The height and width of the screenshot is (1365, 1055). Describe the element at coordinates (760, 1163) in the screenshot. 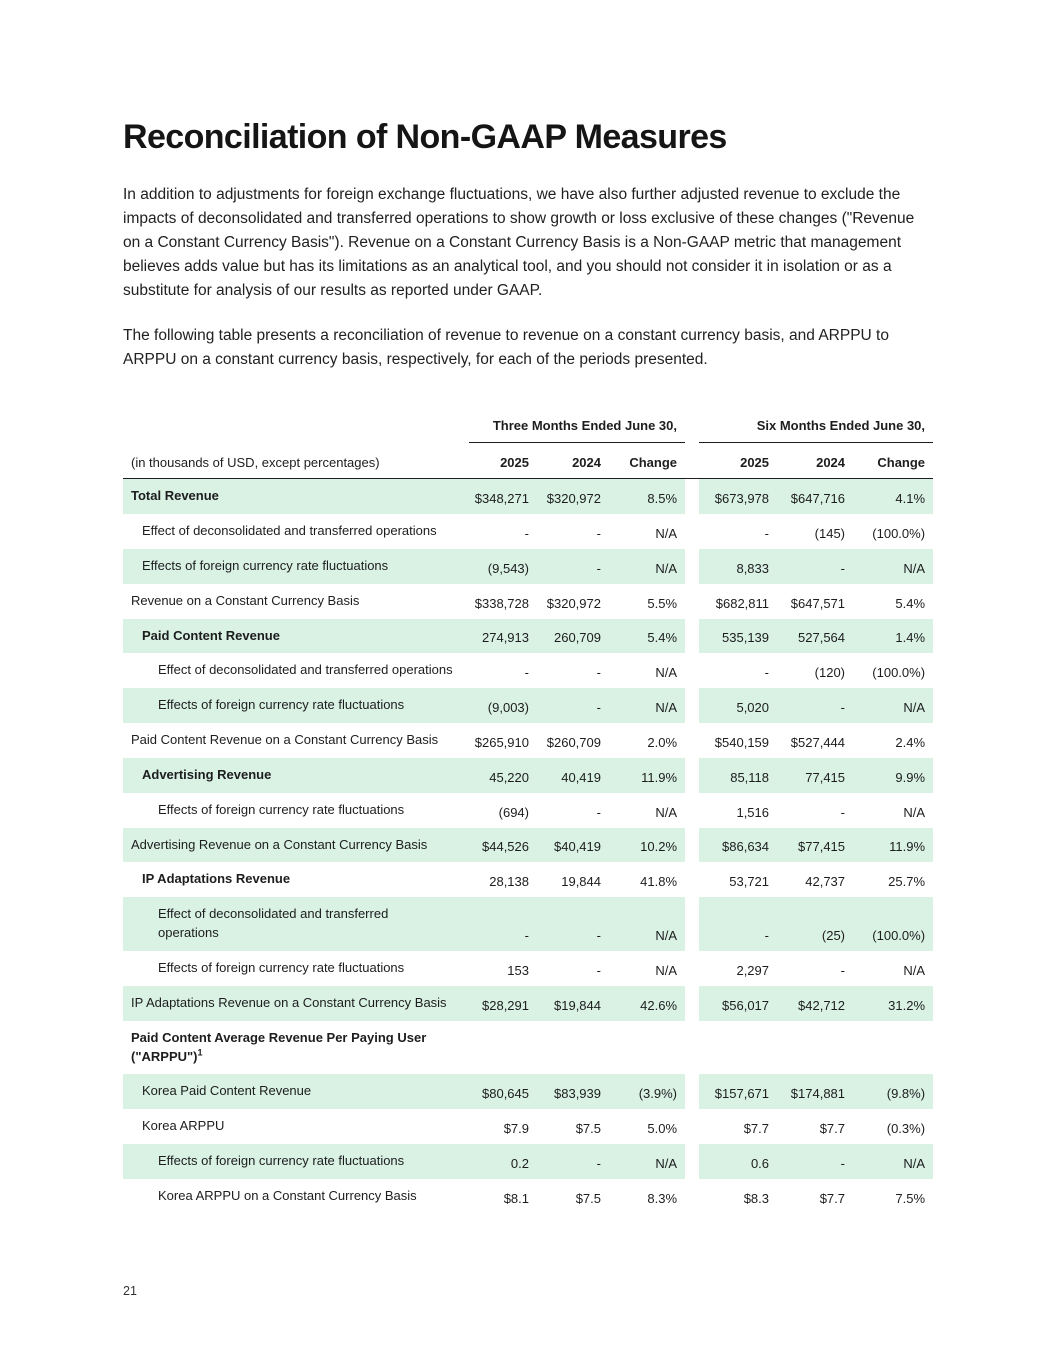

I see `value-cell: 0.6` at that location.